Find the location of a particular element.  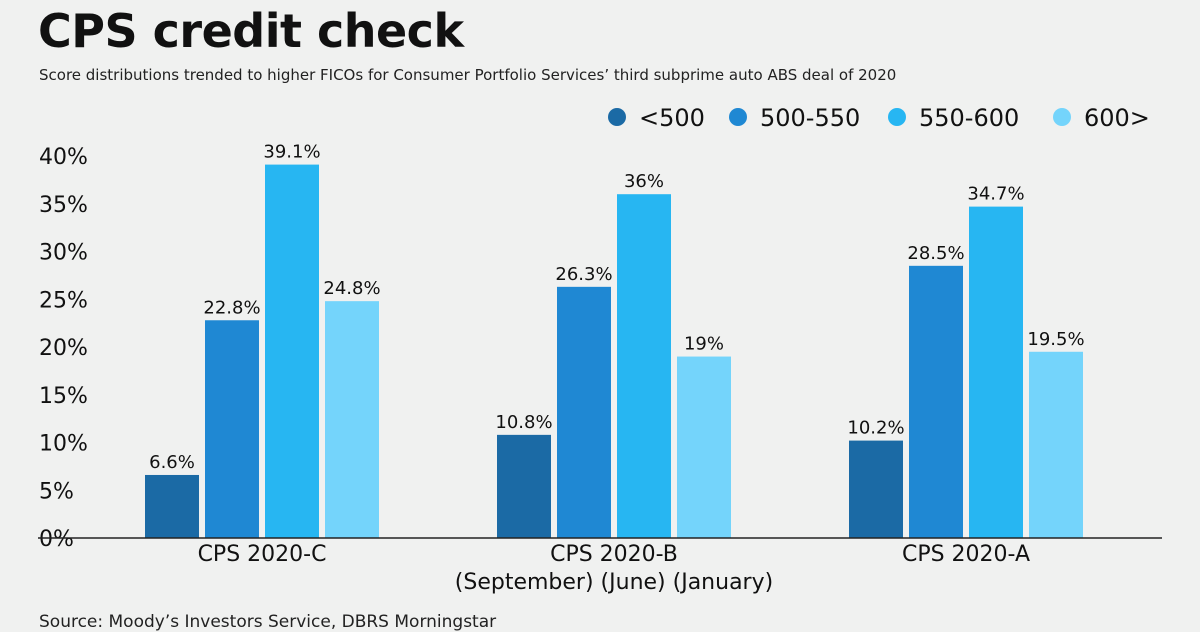

y-tick-label: 10% is located at coordinates (63, 444).